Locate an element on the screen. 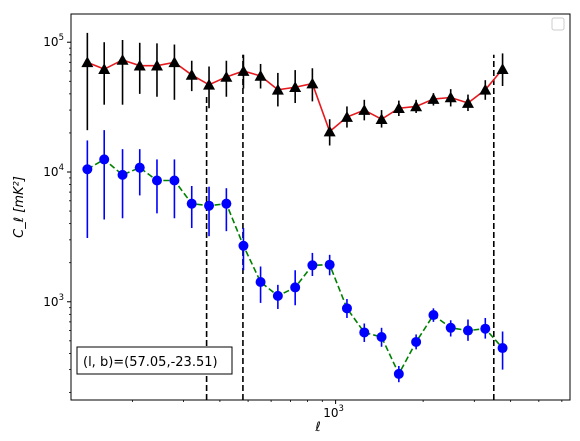 The height and width of the screenshot is (441, 580). y-tick-label-0: 10³ is located at coordinates (53, 301).